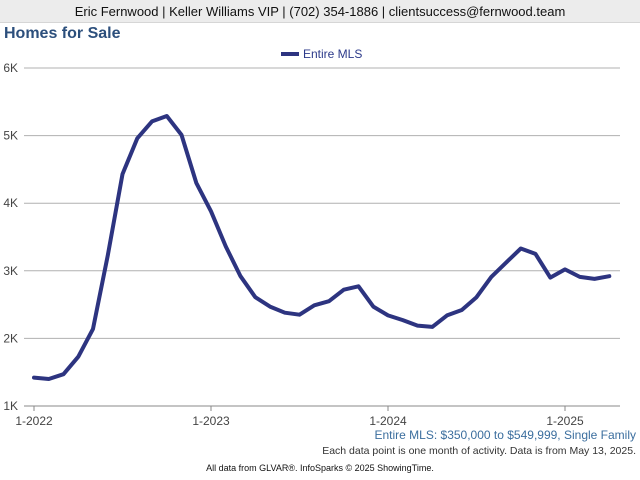  What do you see at coordinates (34, 419) in the screenshot?
I see `x-tick-label: 1-2022` at bounding box center [34, 419].